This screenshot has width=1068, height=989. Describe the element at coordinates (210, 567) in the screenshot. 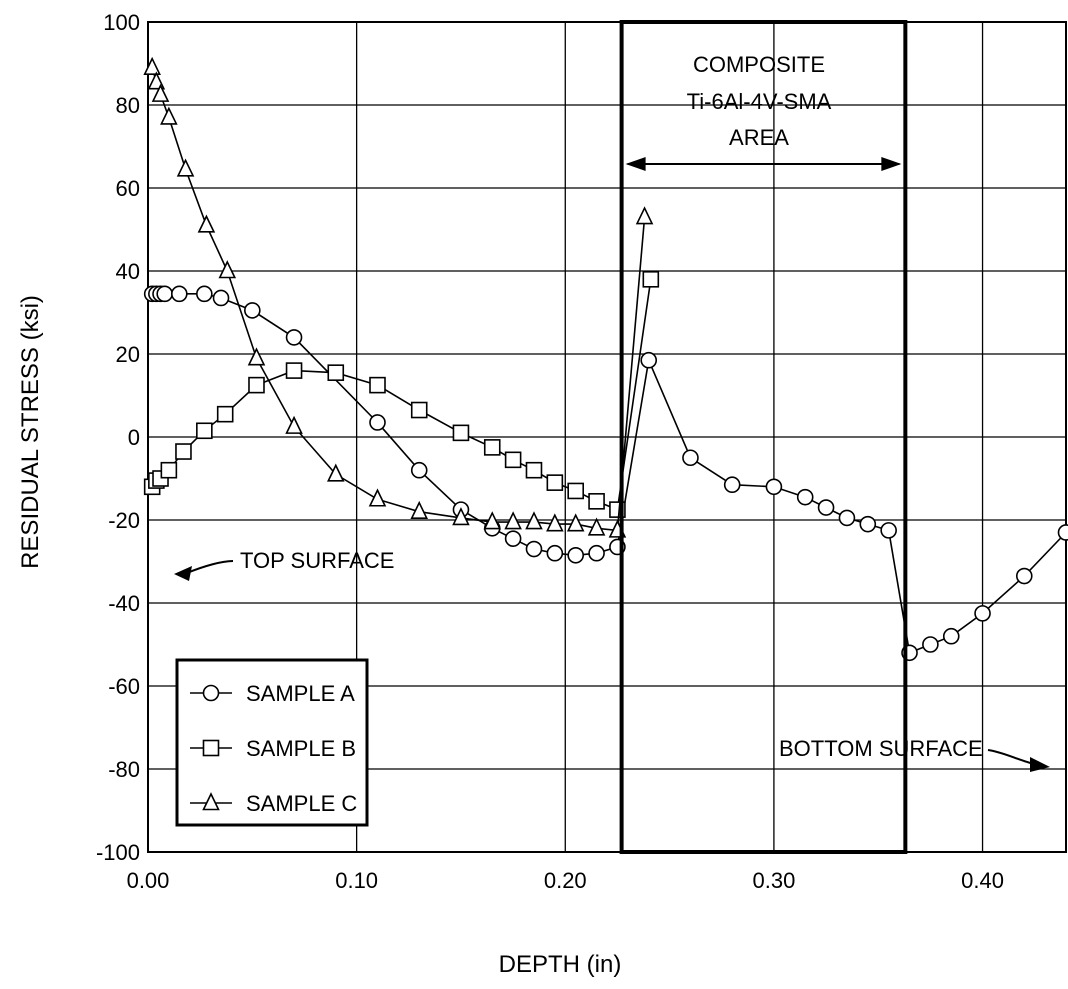

I see `top-surface-arrow` at that location.